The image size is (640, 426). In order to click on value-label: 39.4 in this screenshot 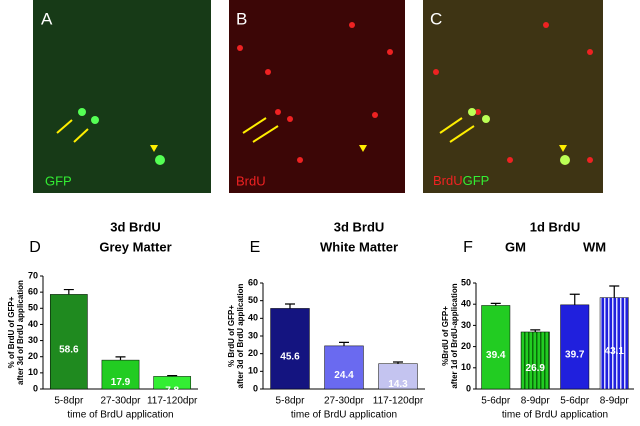, I will do `click(496, 355)`.